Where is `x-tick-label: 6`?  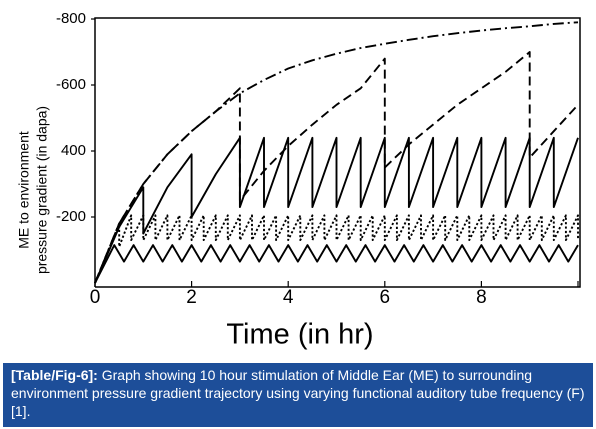
x-tick-label: 6 is located at coordinates (385, 297).